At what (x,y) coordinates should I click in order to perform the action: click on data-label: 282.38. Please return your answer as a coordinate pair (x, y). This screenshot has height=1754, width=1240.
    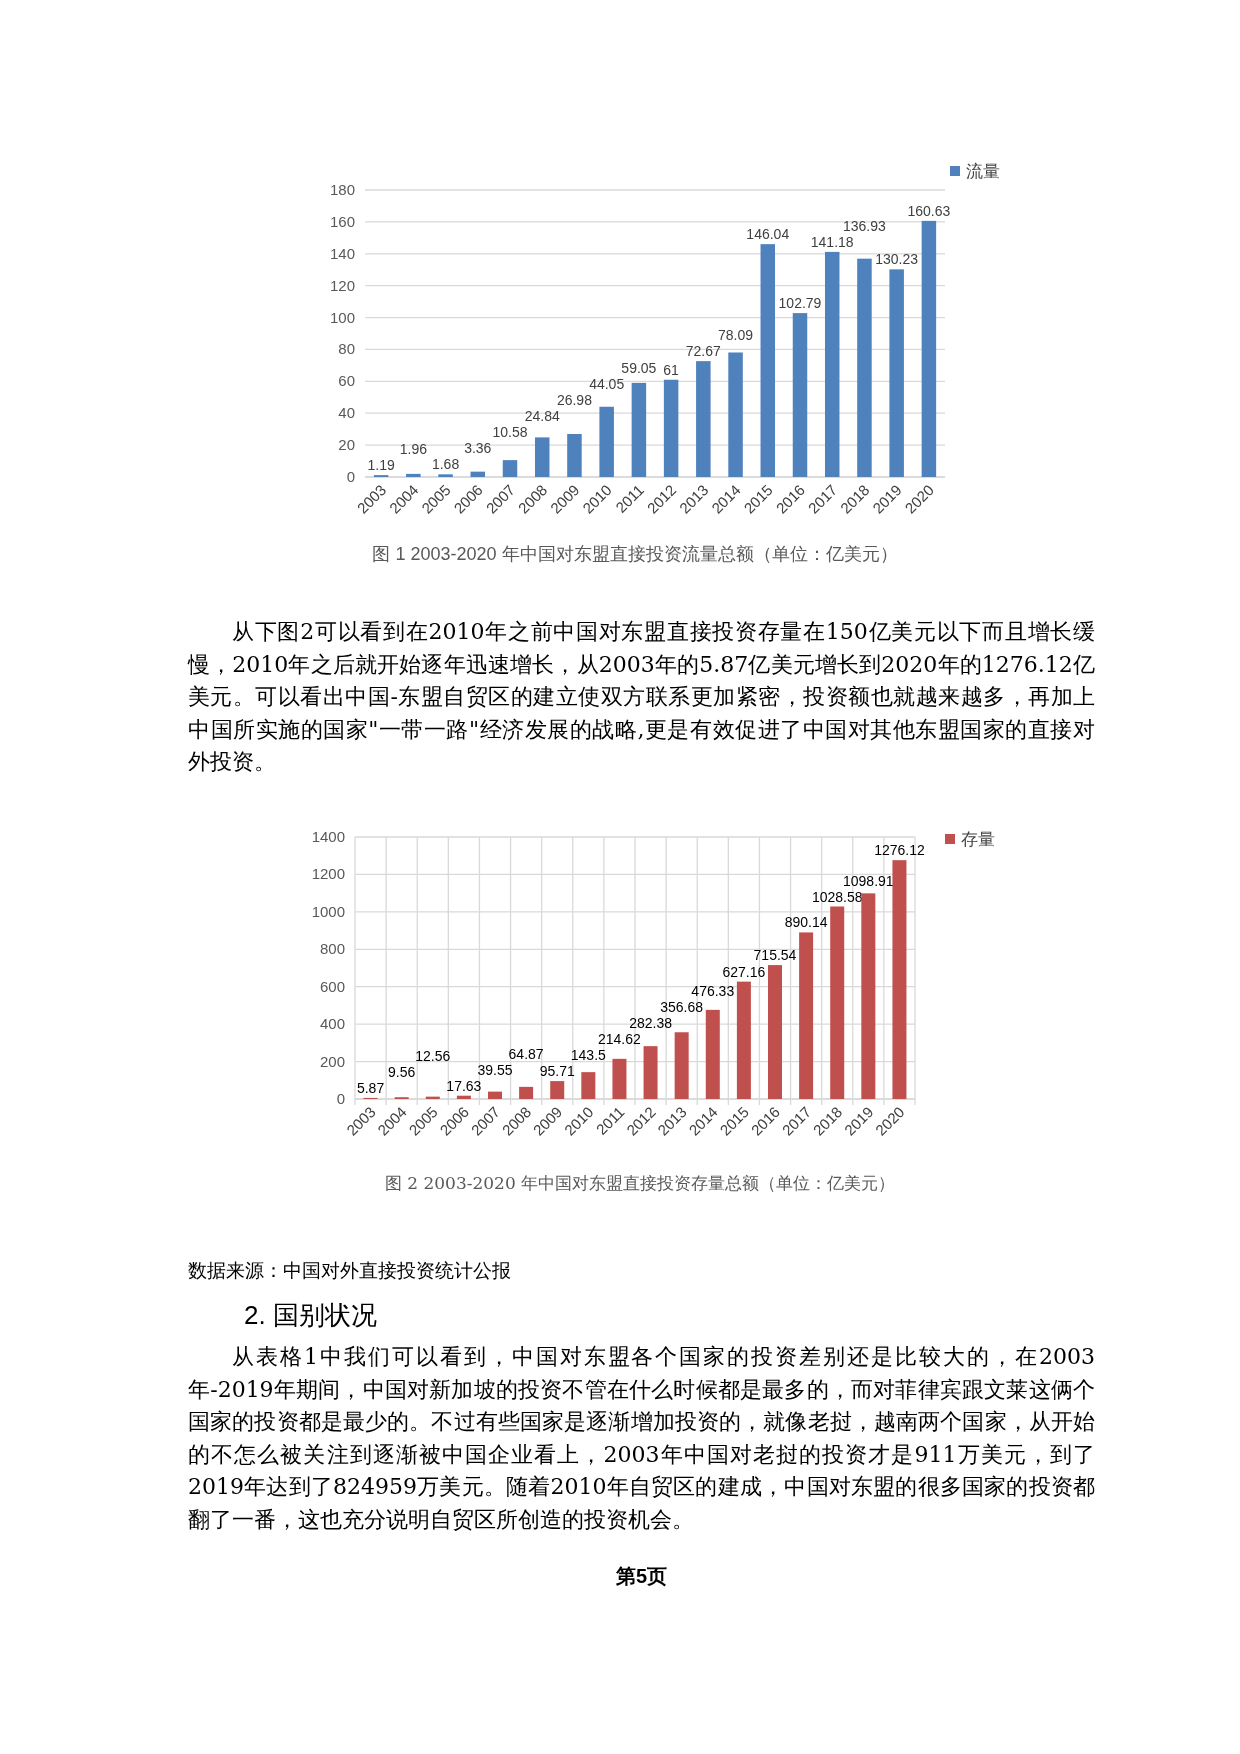
    Looking at the image, I should click on (651, 1023).